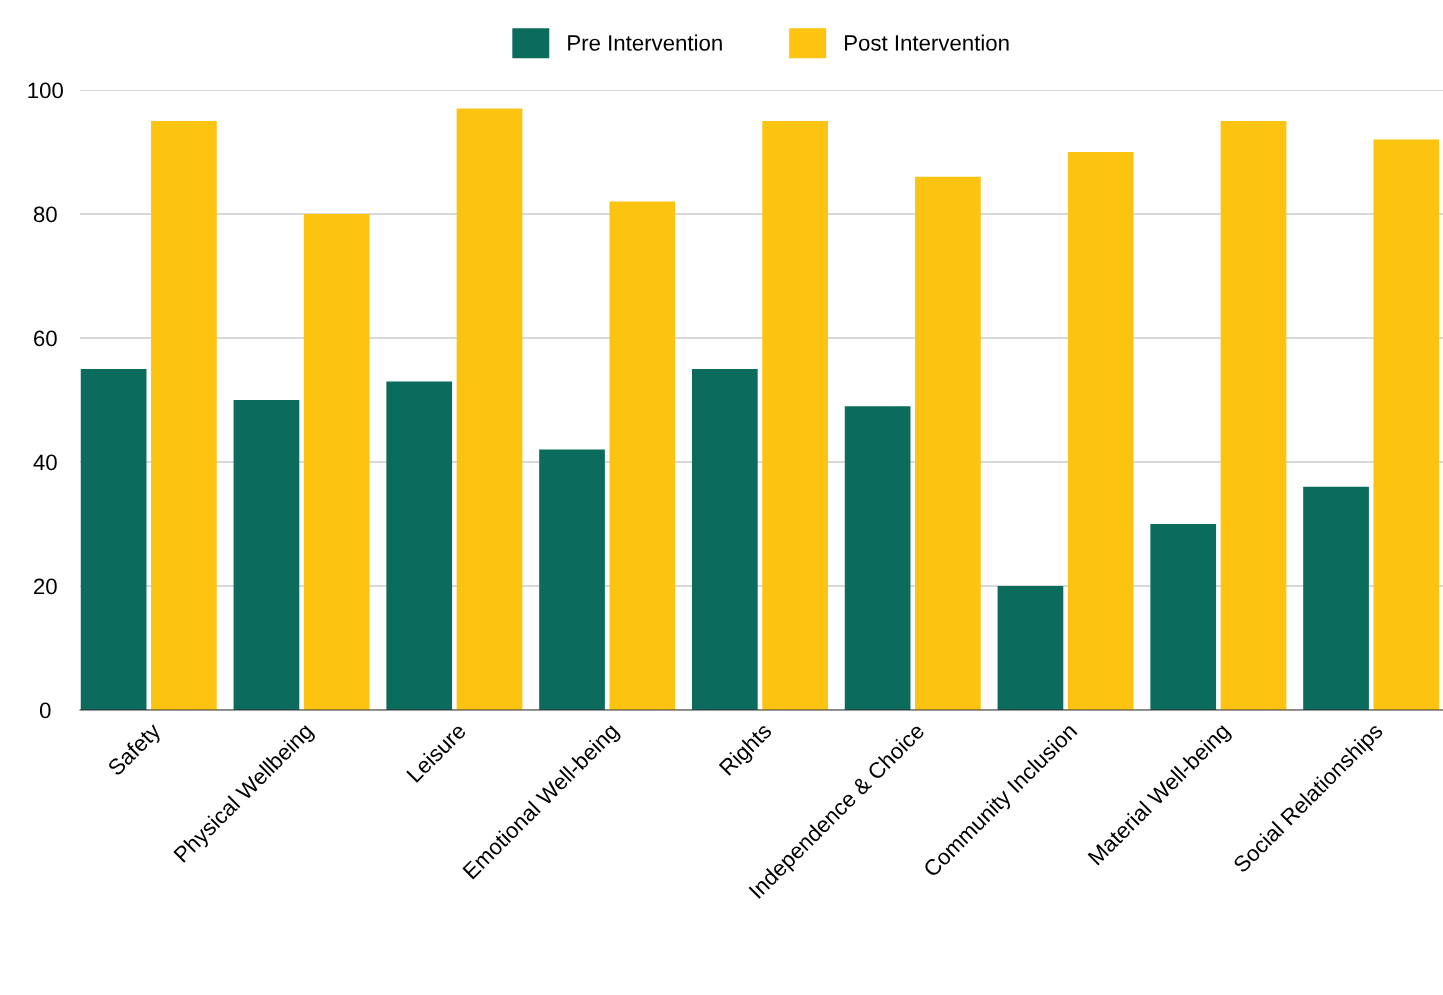 The image size is (1443, 995). Describe the element at coordinates (645, 42) in the screenshot. I see `legend-label: Pre Intervention` at that location.